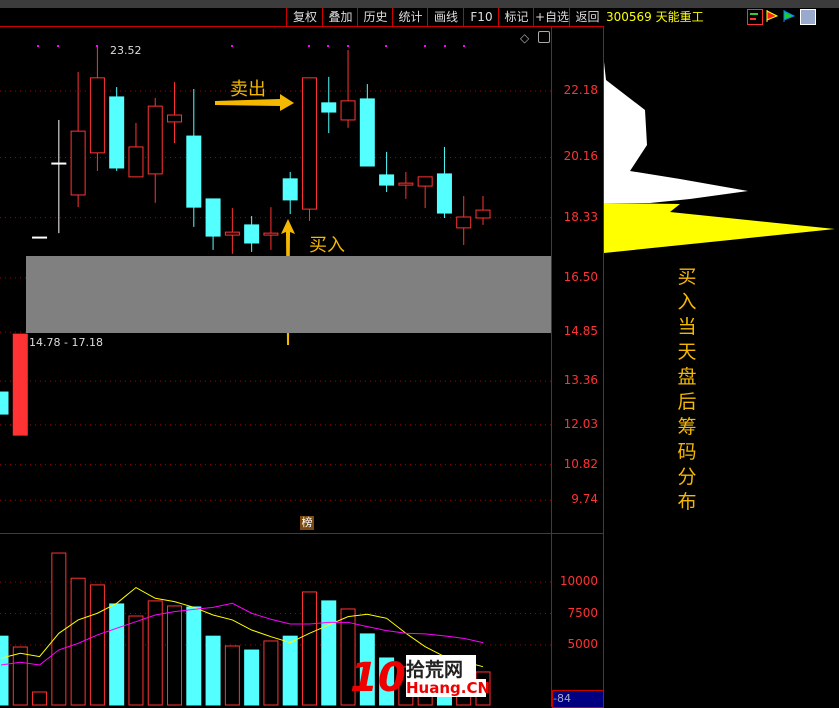  Describe the element at coordinates (789, 16) in the screenshot. I see `green-flag-icon` at that location.